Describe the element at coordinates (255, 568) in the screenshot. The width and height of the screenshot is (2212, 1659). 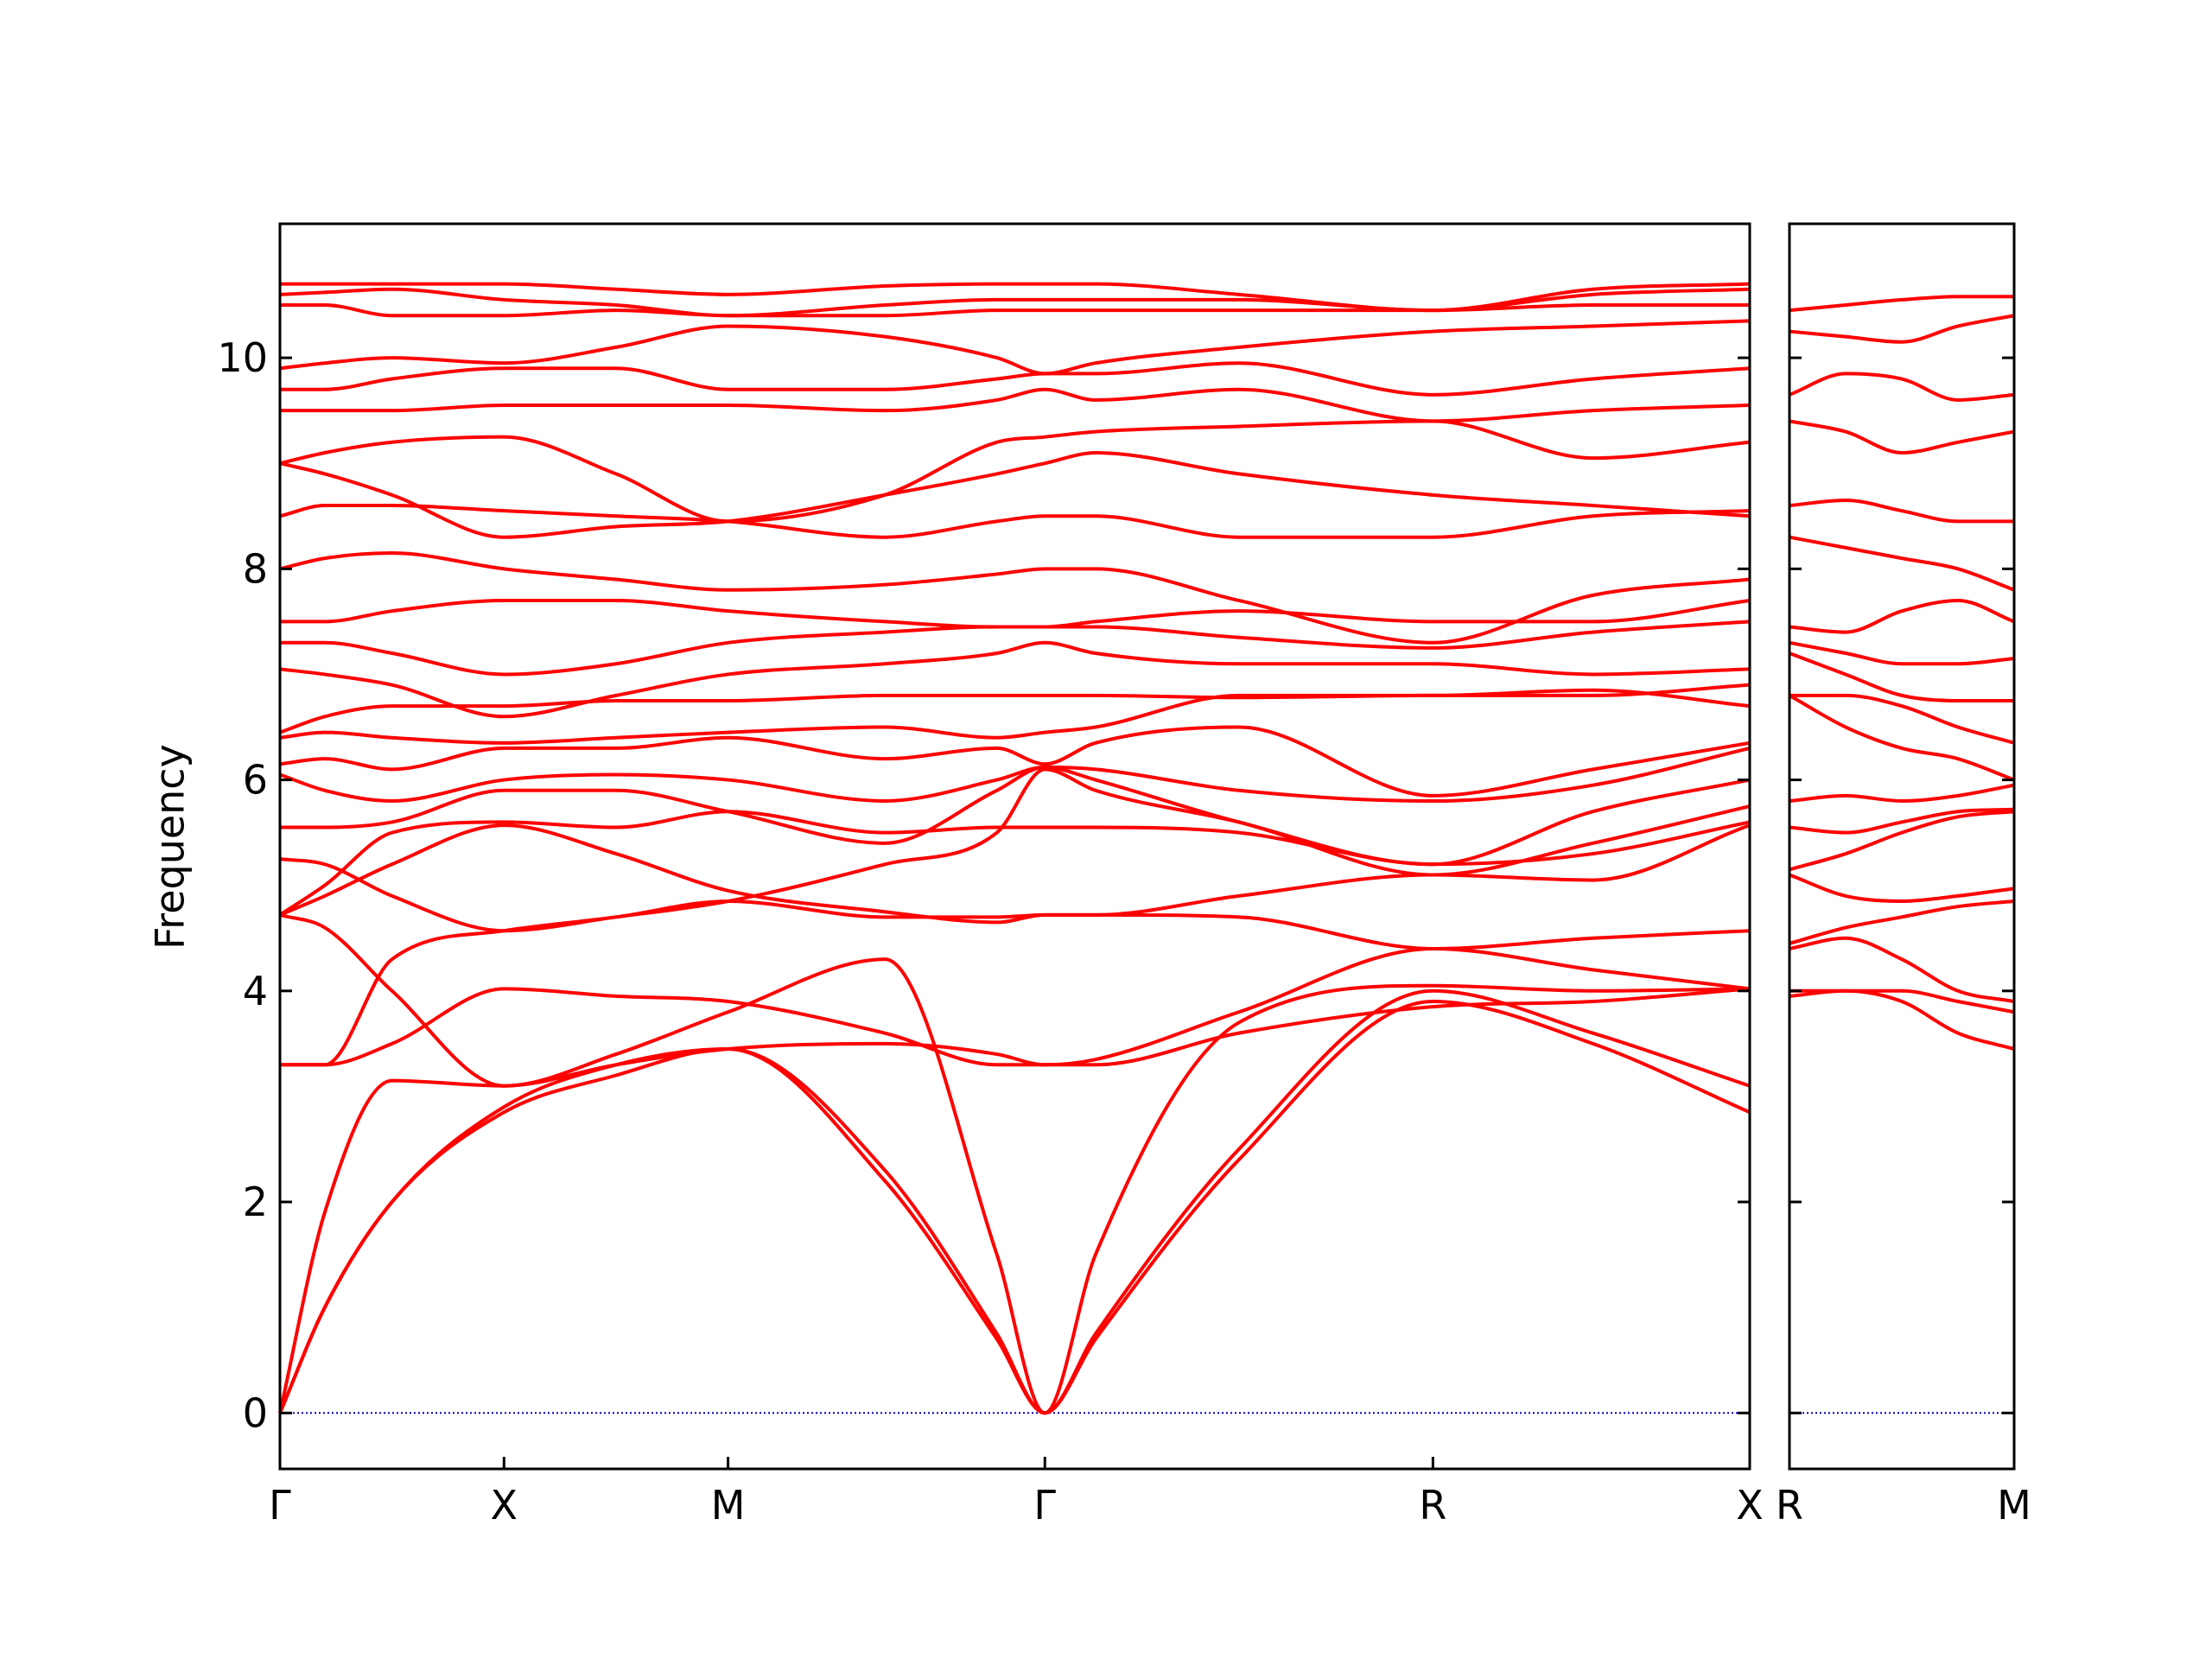
I see `y-tick-label: 8` at that location.